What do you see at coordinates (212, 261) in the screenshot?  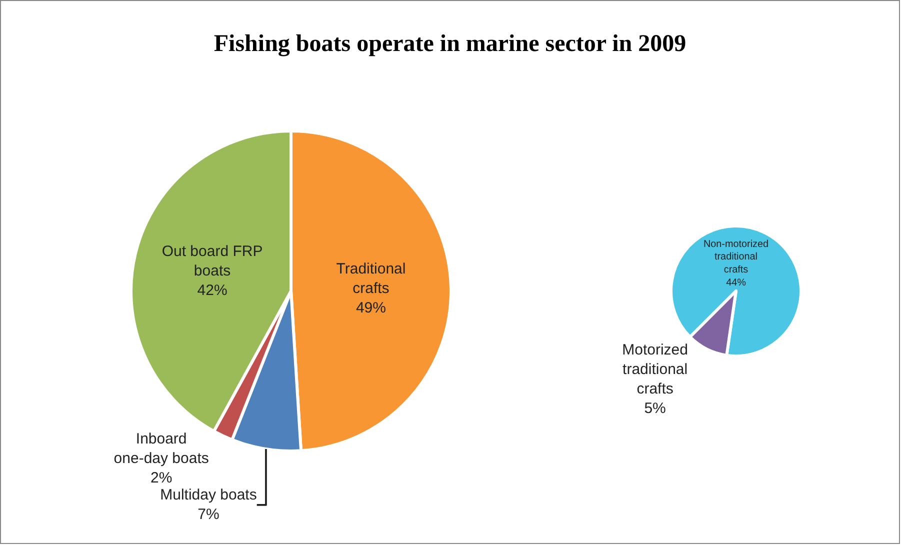 I see `slice-label: Out board FRP boats` at bounding box center [212, 261].